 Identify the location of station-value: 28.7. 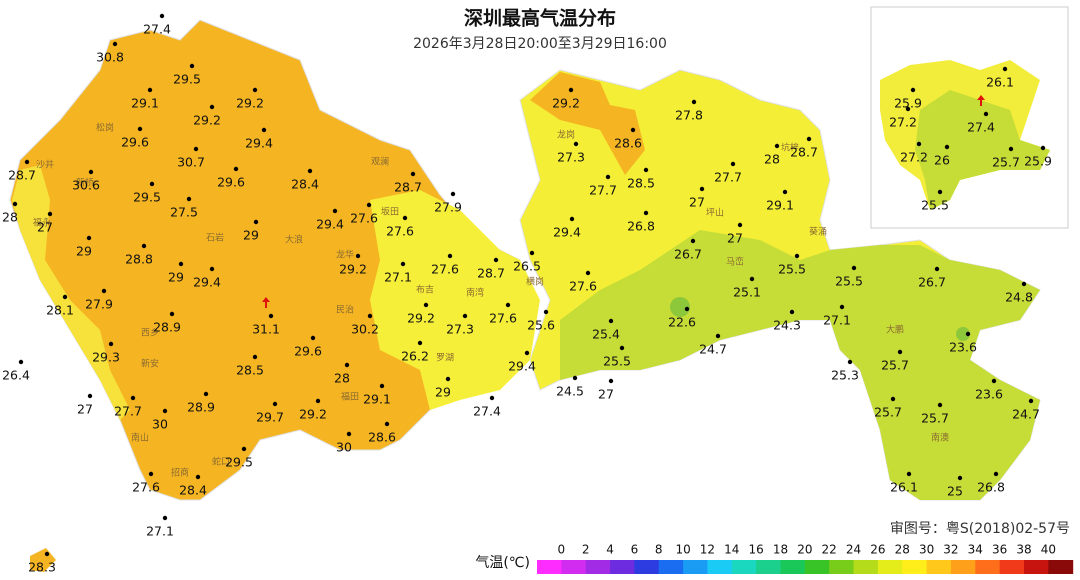
(804, 152).